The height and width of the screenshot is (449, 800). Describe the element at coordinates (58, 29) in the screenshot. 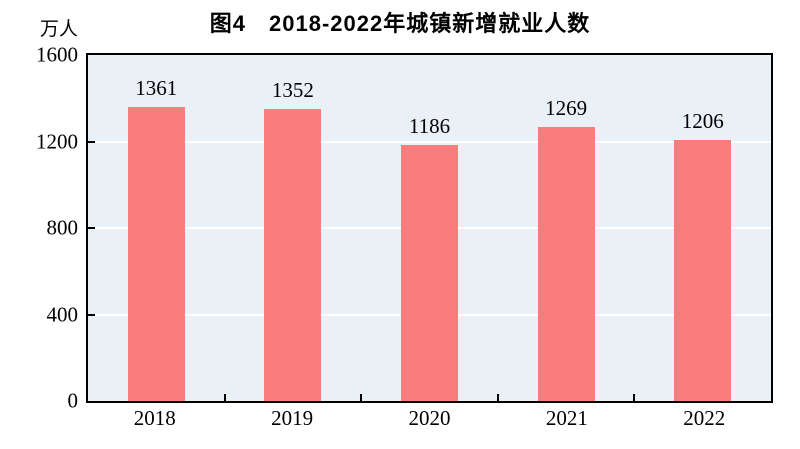

I see `y-axis-unit-label: 万人` at that location.